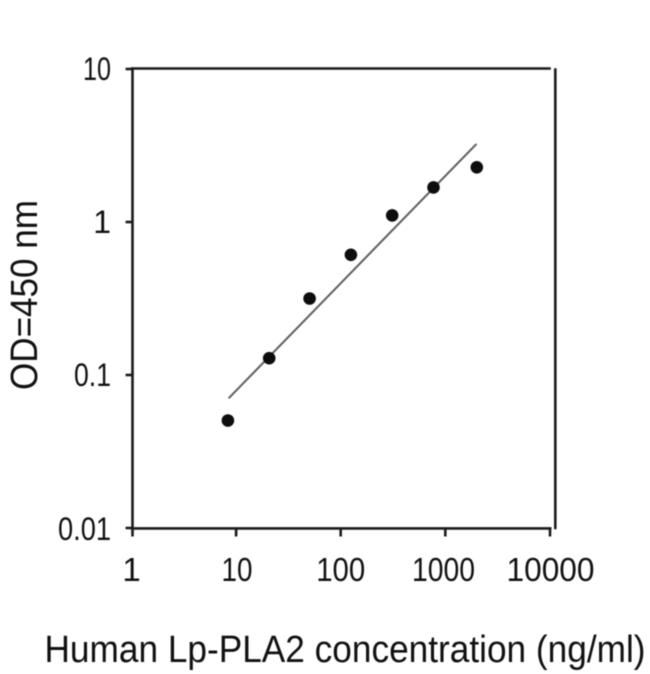 The width and height of the screenshot is (650, 674). I want to click on svg-text: 10000, so click(551, 569).